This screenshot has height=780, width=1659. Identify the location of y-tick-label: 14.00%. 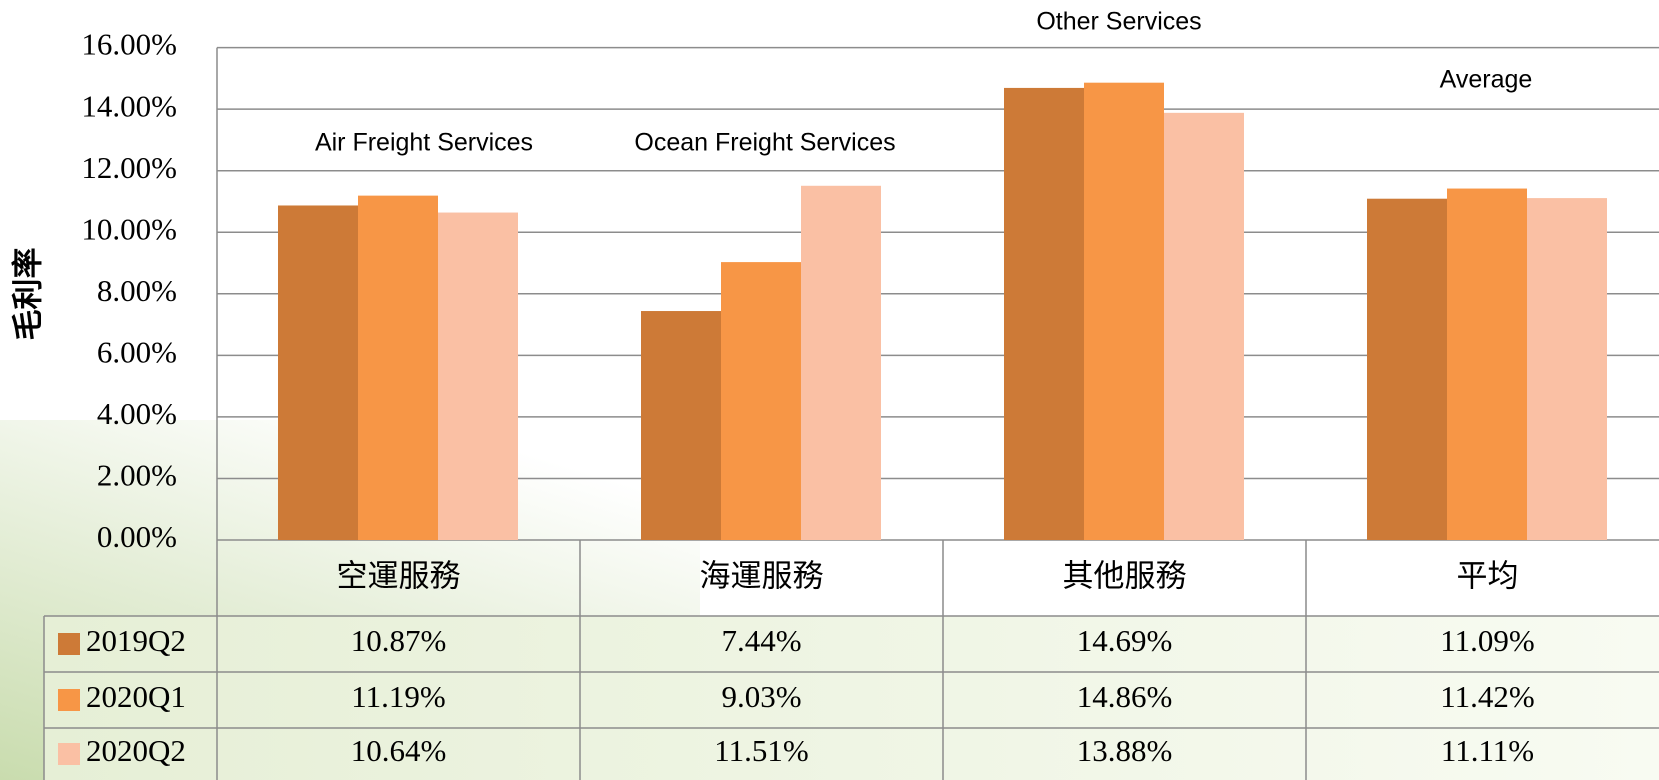
(129, 105).